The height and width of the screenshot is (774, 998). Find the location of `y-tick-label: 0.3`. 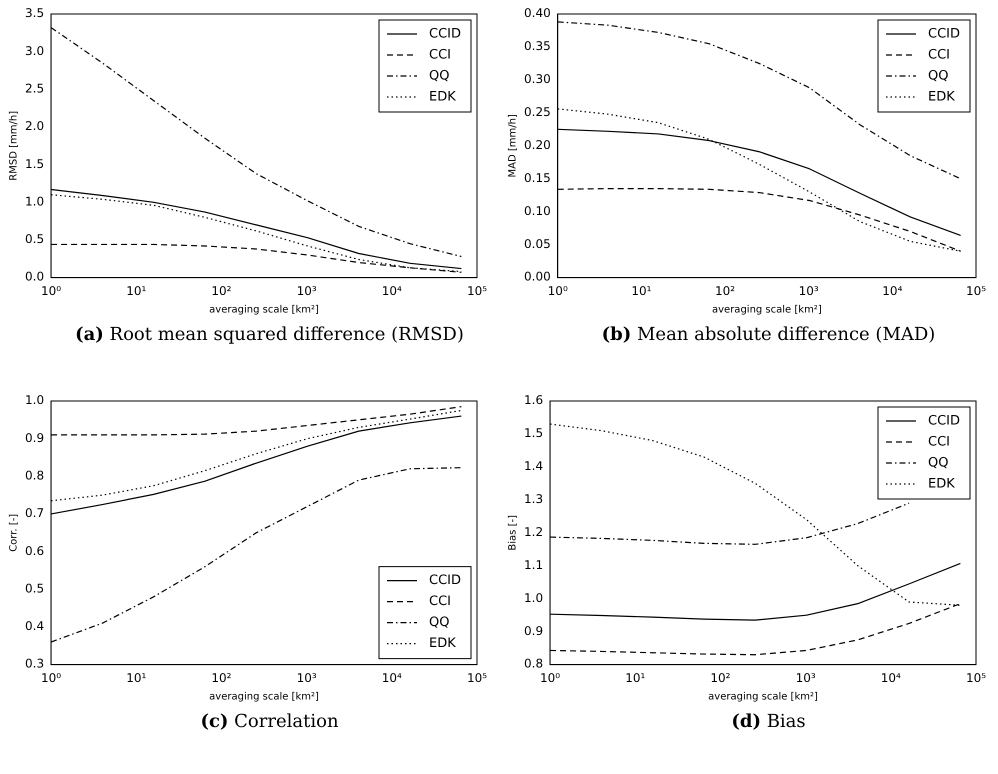

y-tick-label: 0.3 is located at coordinates (34, 663).